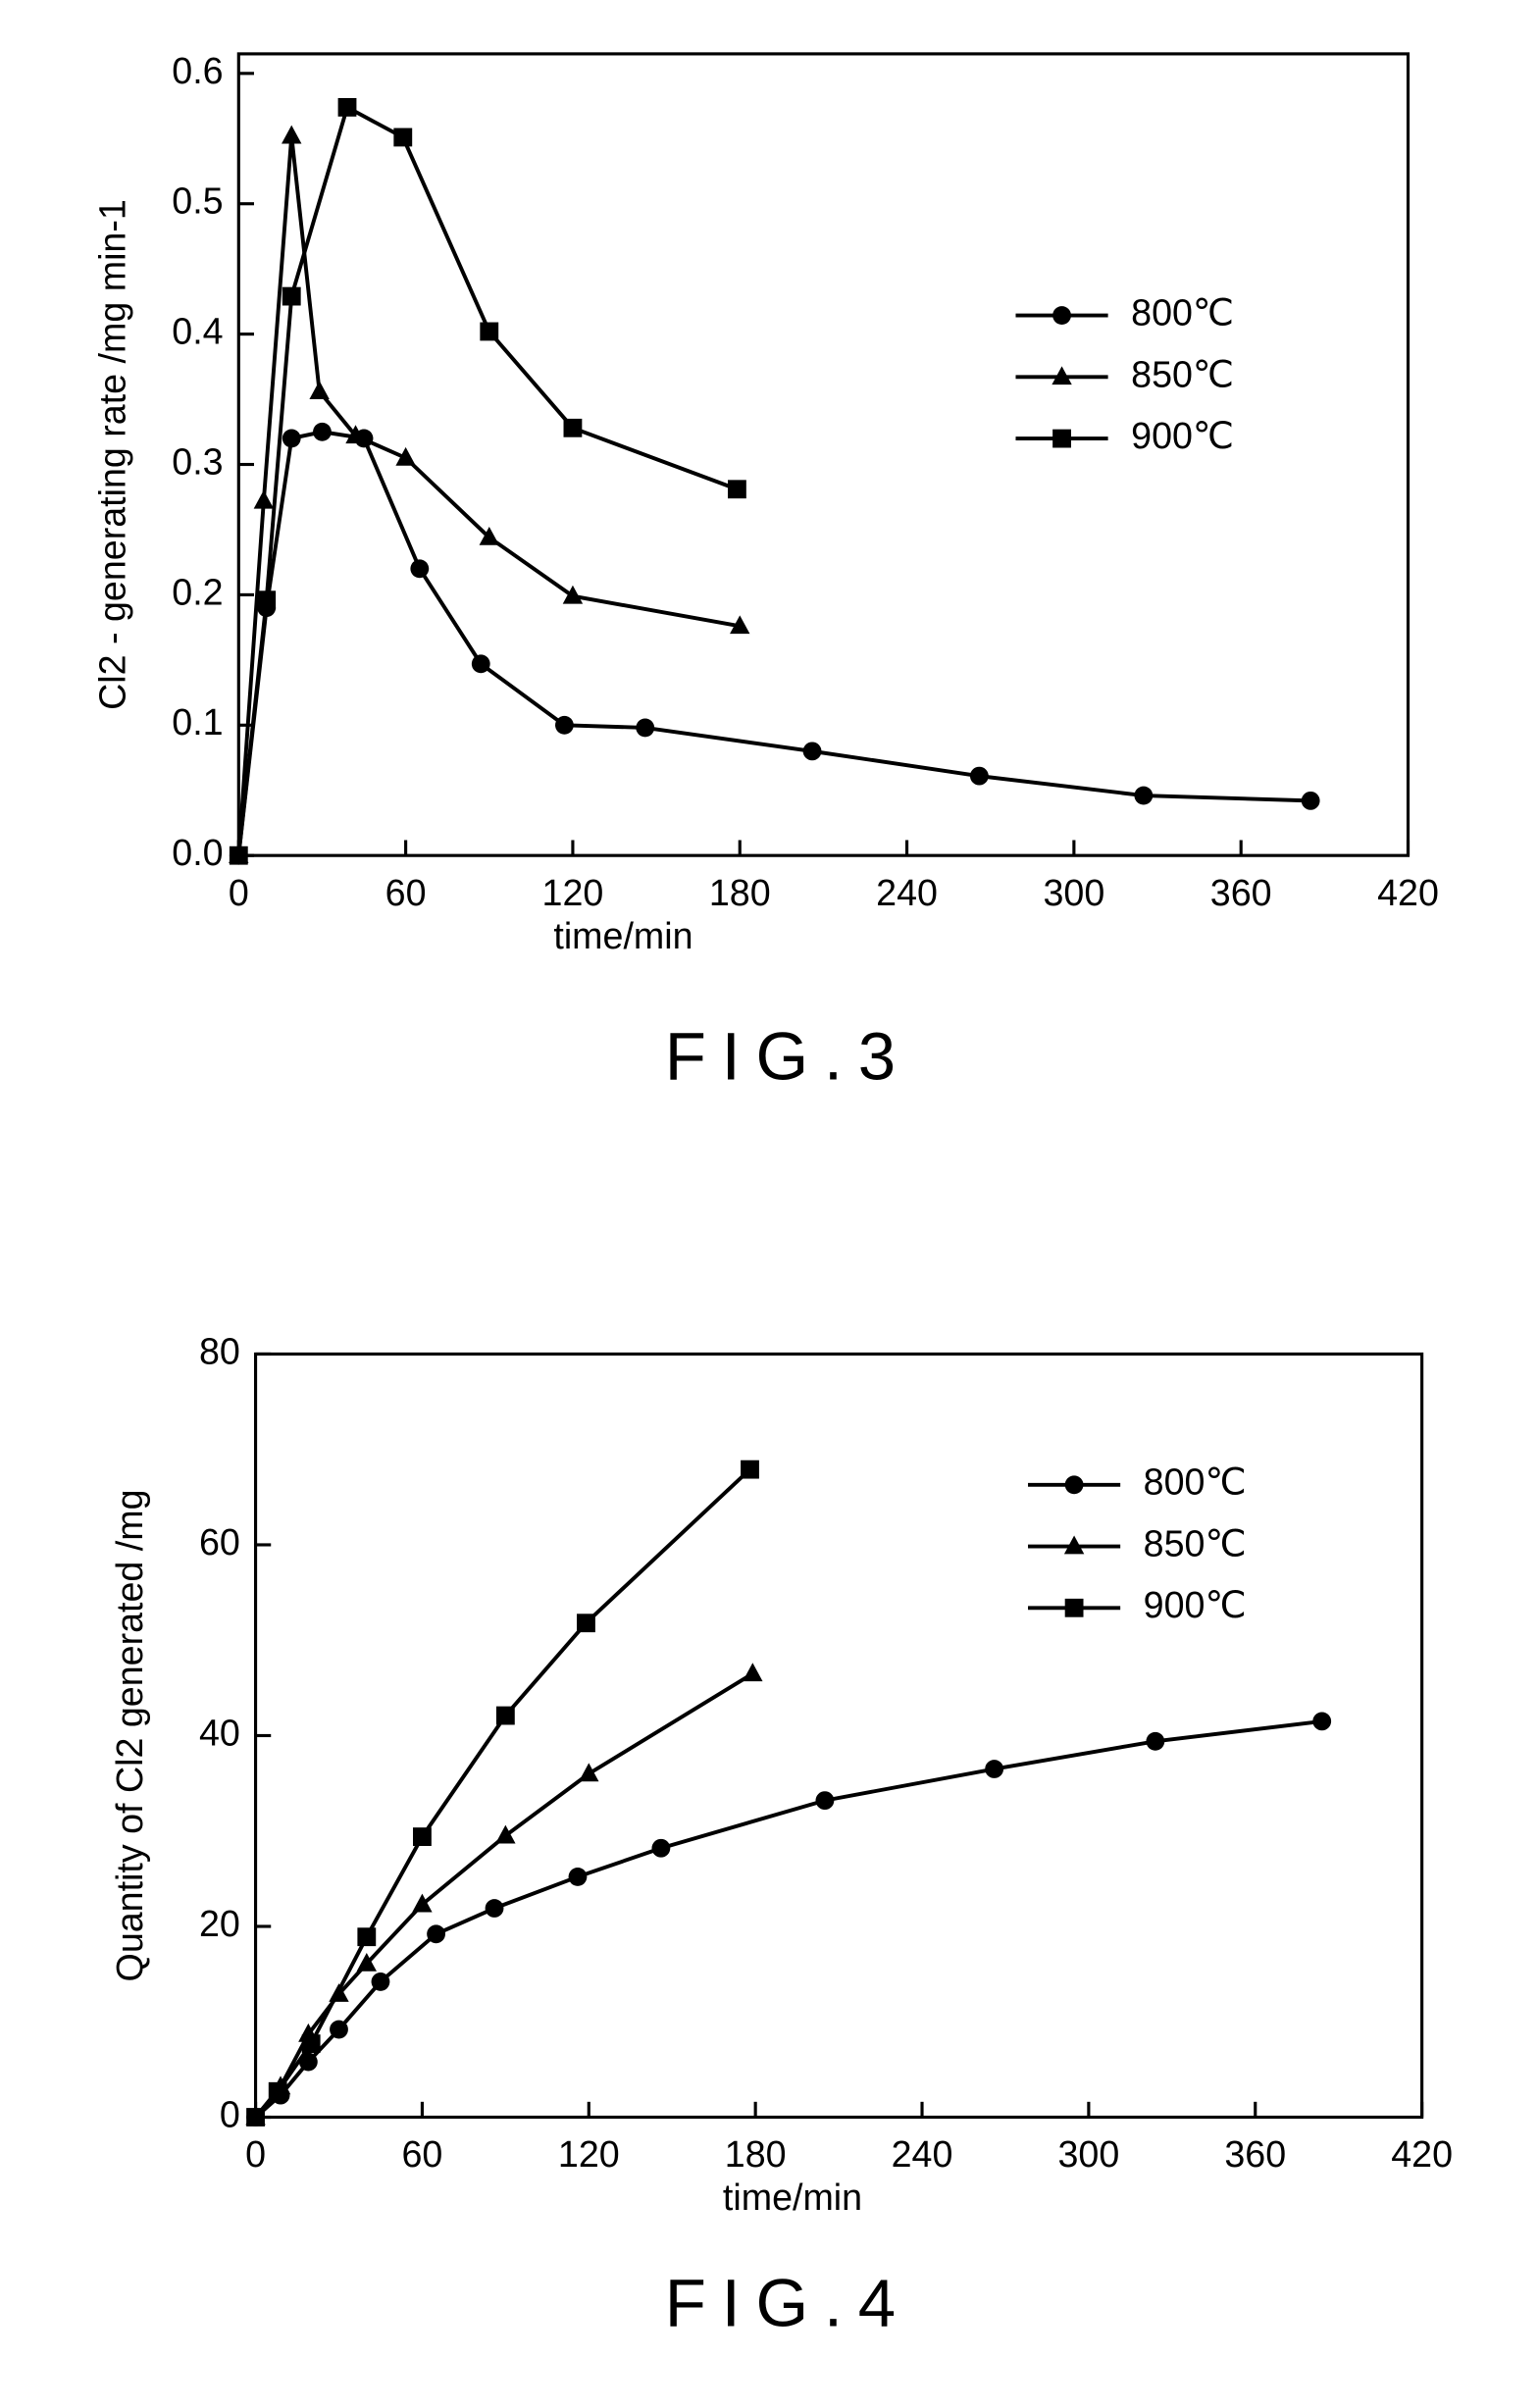 This screenshot has width=1539, height=2408. What do you see at coordinates (220, 1350) in the screenshot?
I see `y-tick-label: 80` at bounding box center [220, 1350].